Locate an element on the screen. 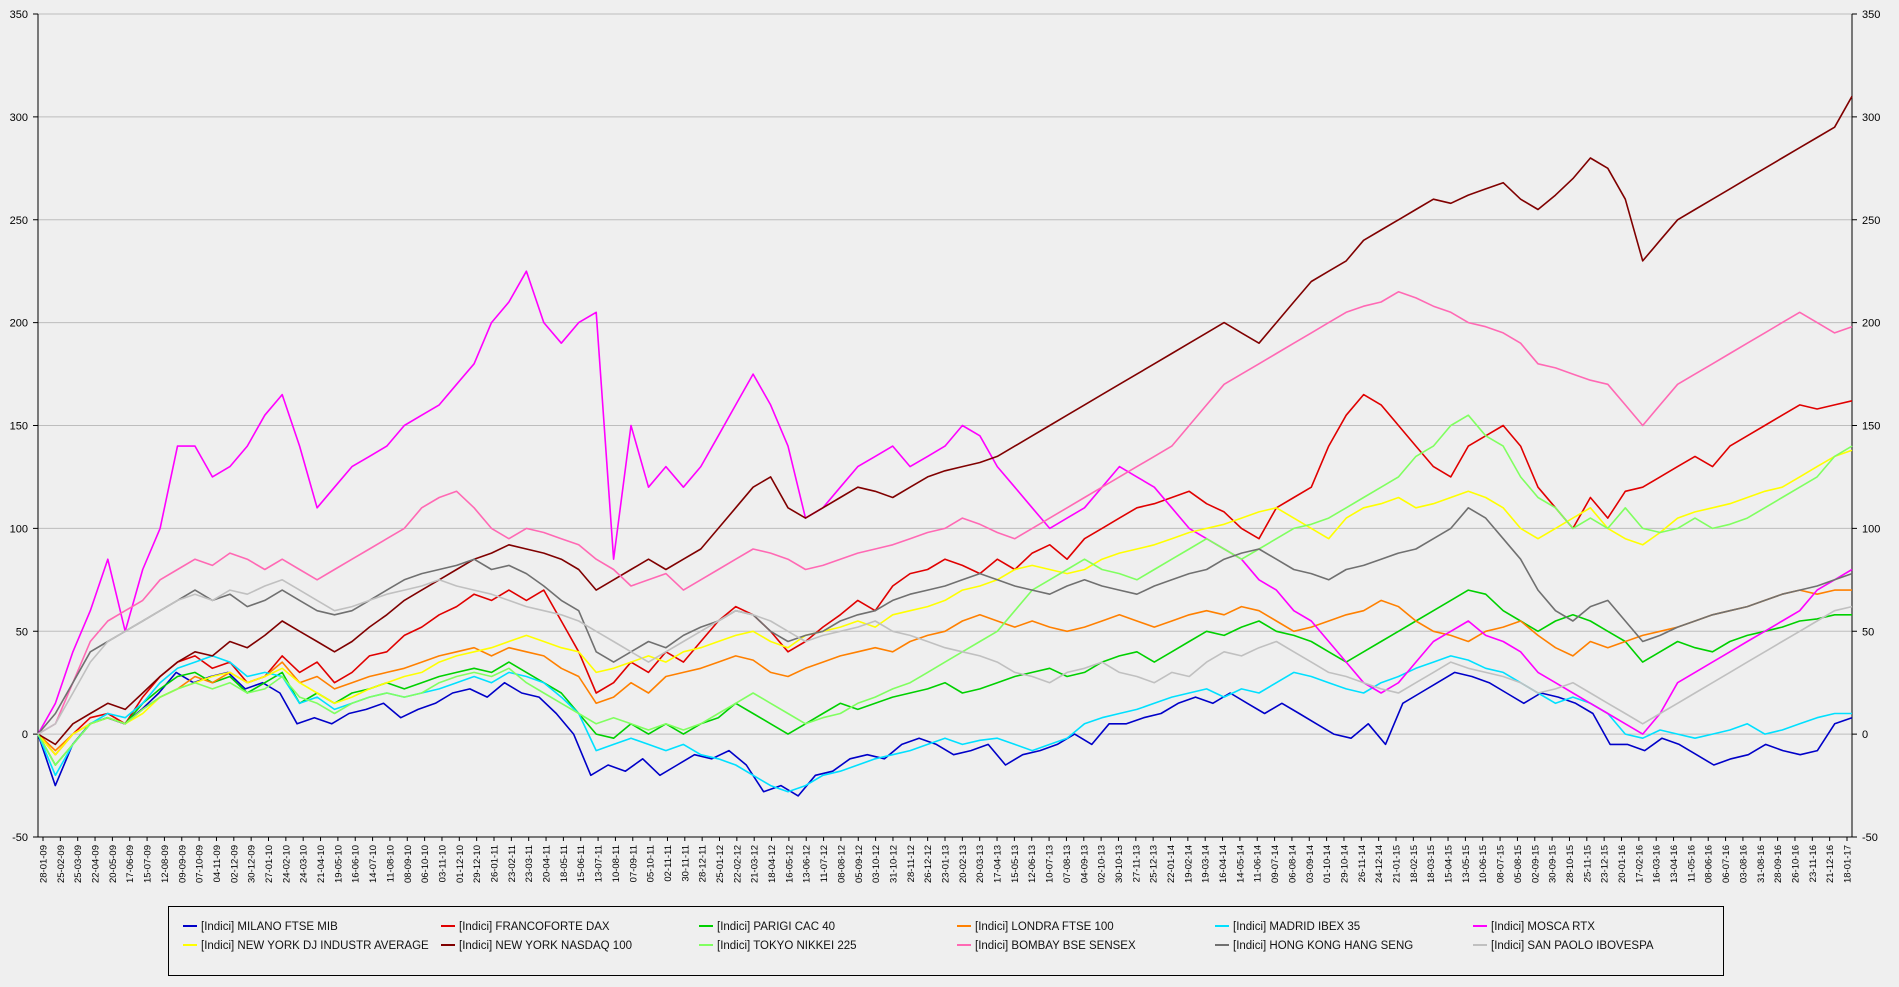 This screenshot has height=987, width=1899. x-tick-label: 06-10-10 is located at coordinates (425, 864).